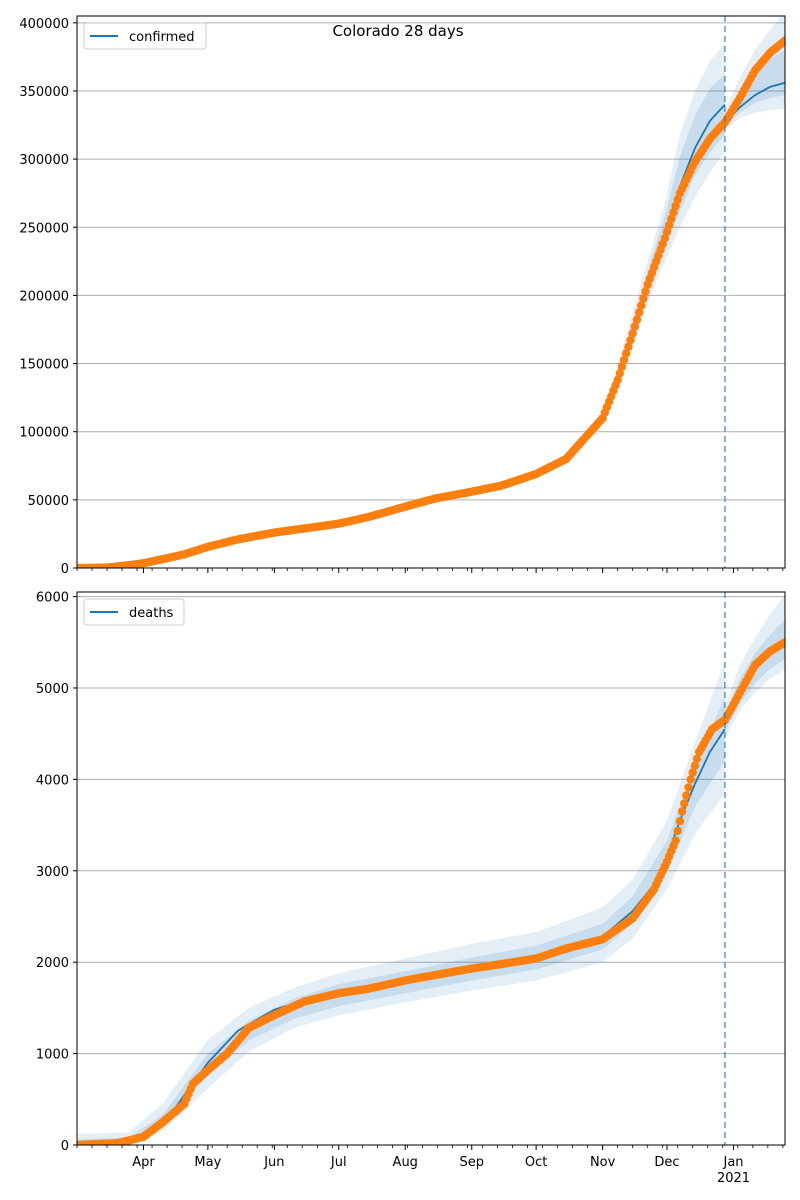  Describe the element at coordinates (52, 598) in the screenshot. I see `y-tick-label: 6000` at that location.